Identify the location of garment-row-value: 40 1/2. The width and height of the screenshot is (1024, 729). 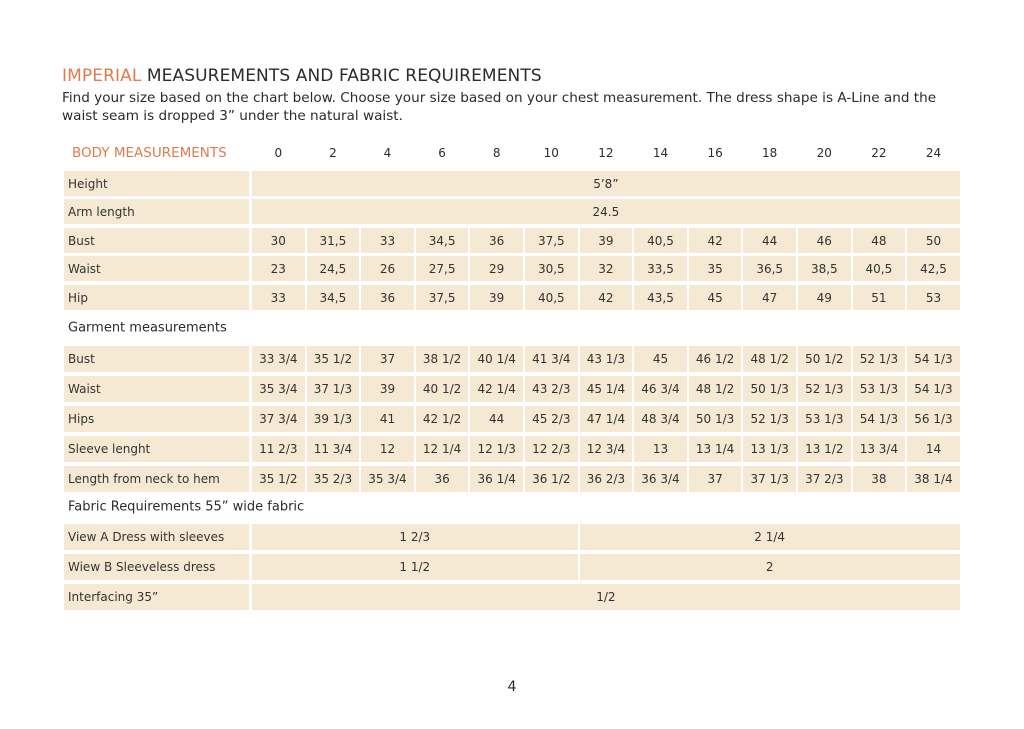
(442, 389).